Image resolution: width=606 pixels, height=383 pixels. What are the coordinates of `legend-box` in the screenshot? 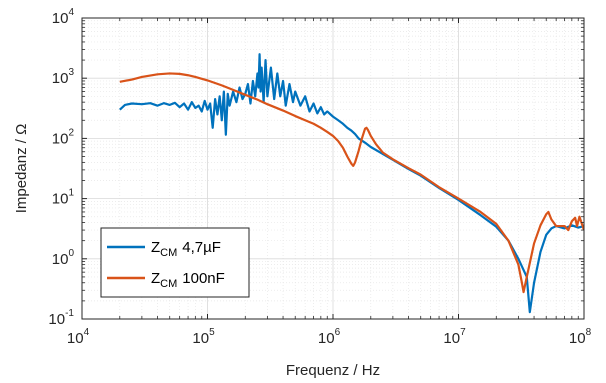 It's located at (175, 262).